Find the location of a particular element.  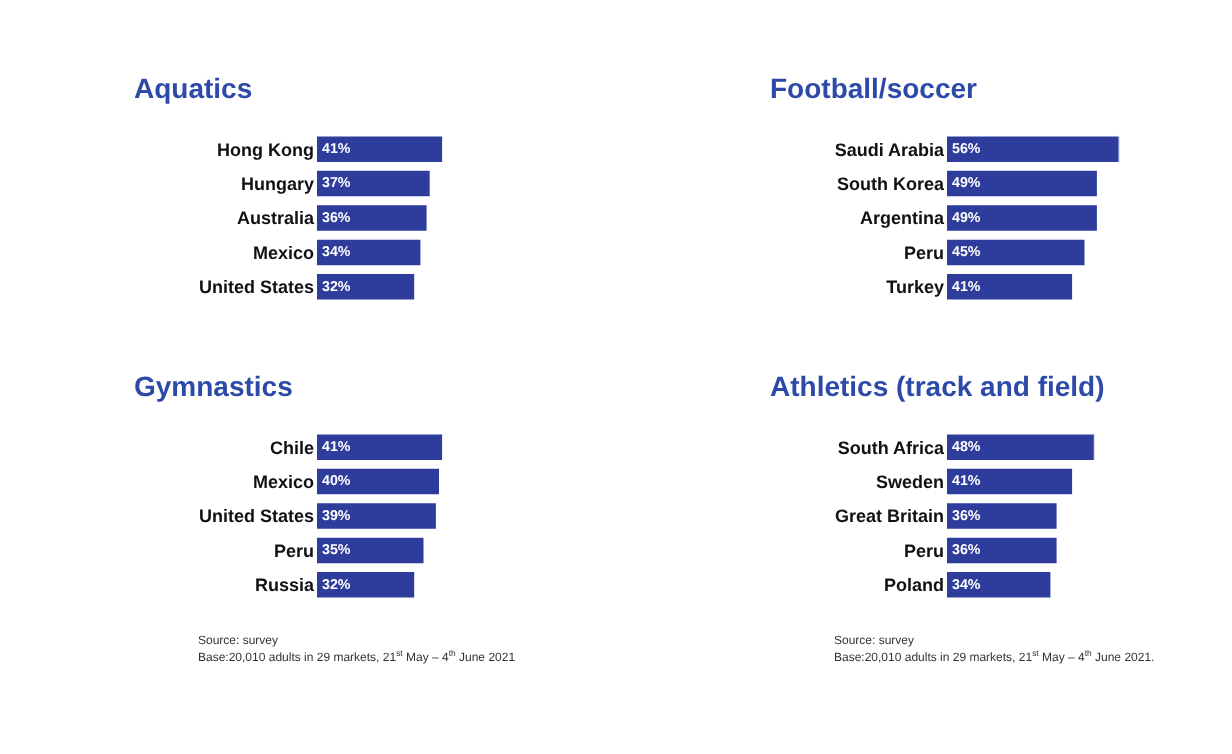

y-tick-label: Saudi Arabia is located at coordinates (890, 149).